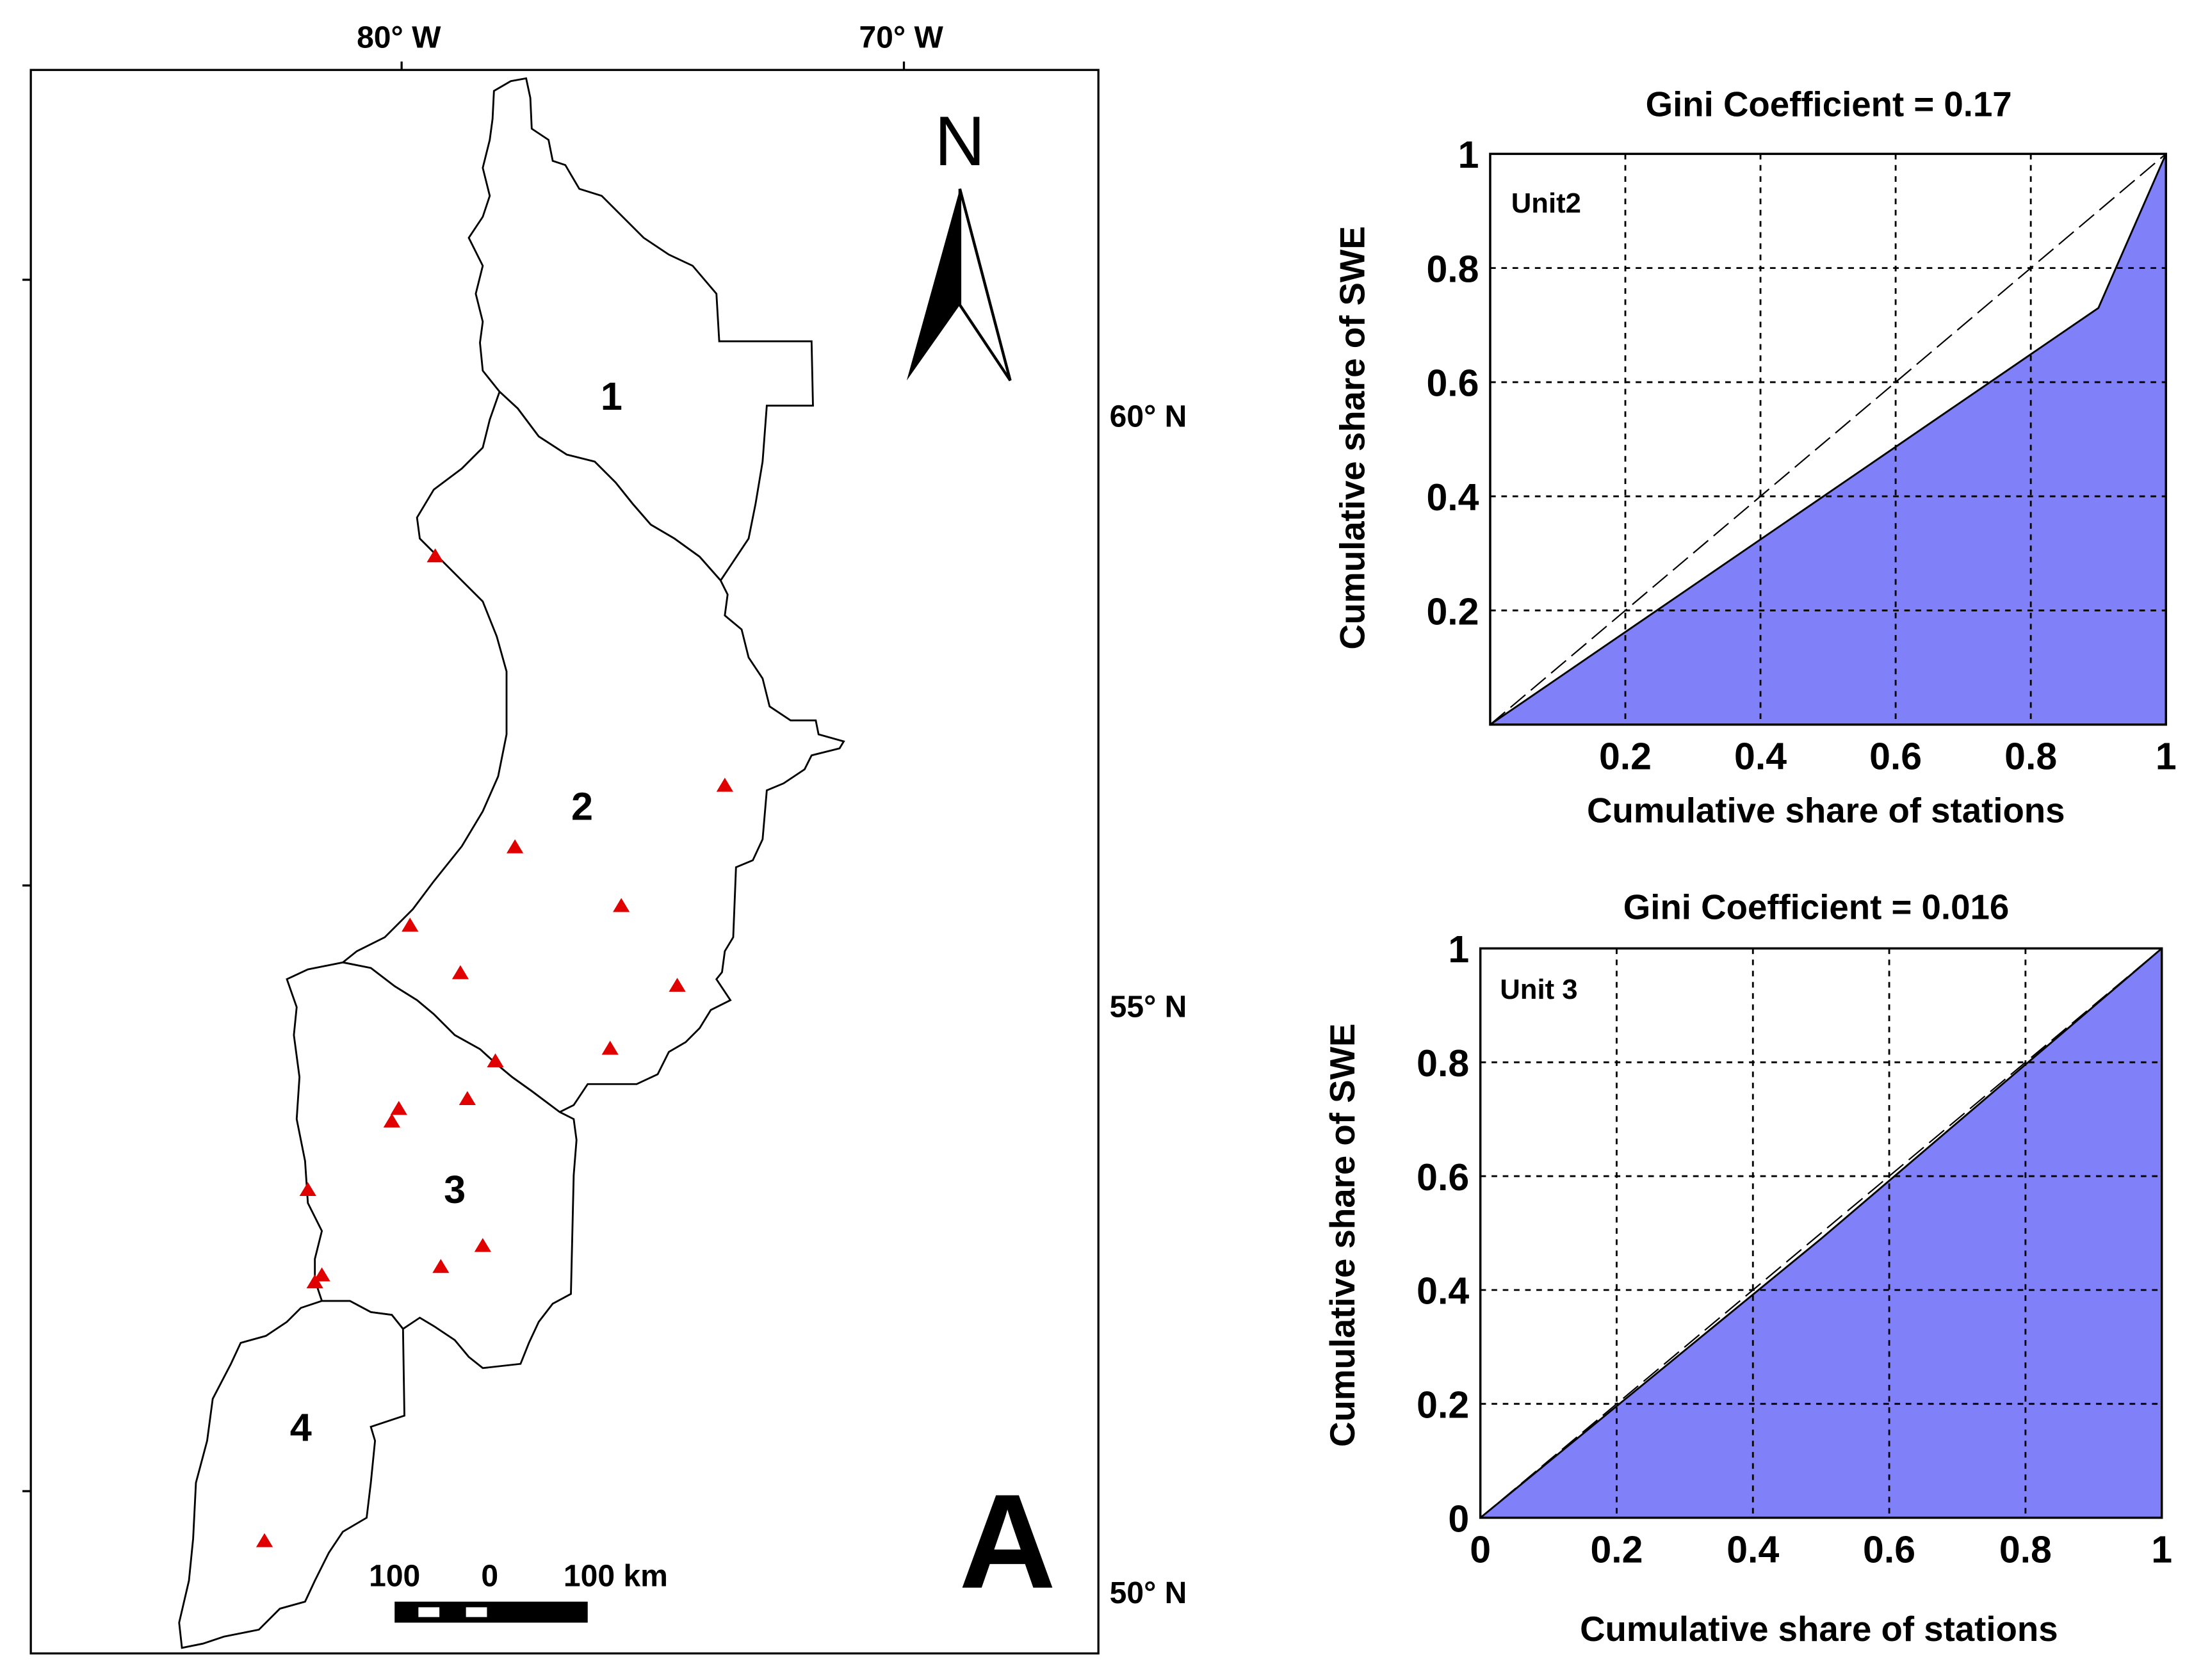 This screenshot has width=2194, height=1680. I want to click on unit-2-label: 2, so click(582, 806).